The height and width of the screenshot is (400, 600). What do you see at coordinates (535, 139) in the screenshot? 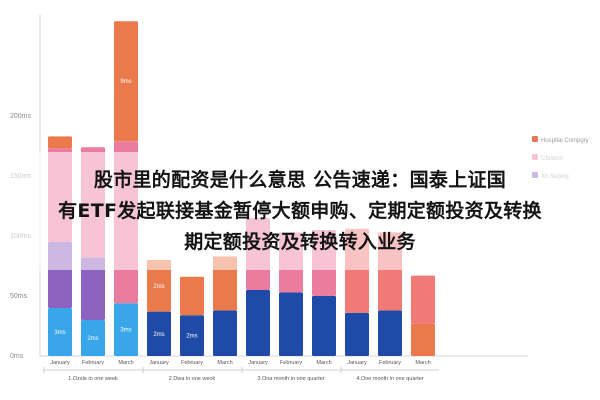
I see `legend-swatch` at bounding box center [535, 139].